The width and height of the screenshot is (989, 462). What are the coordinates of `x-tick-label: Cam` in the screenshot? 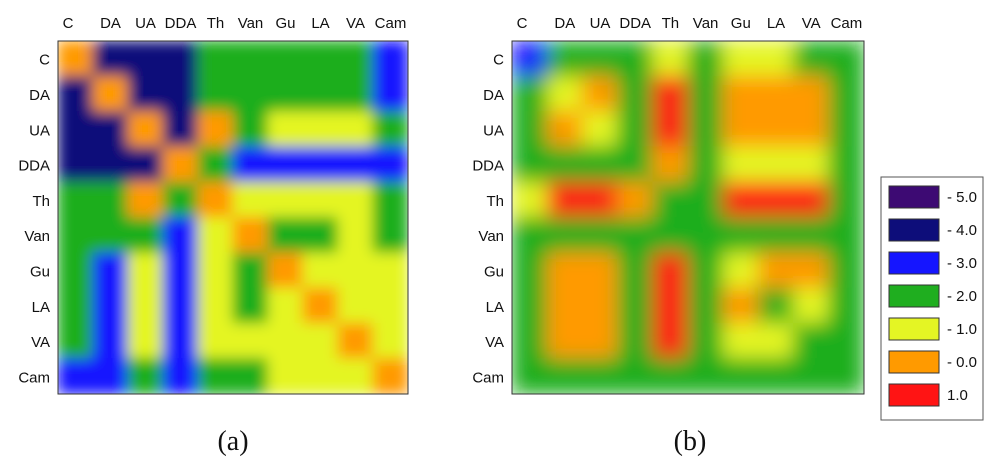 It's located at (847, 23).